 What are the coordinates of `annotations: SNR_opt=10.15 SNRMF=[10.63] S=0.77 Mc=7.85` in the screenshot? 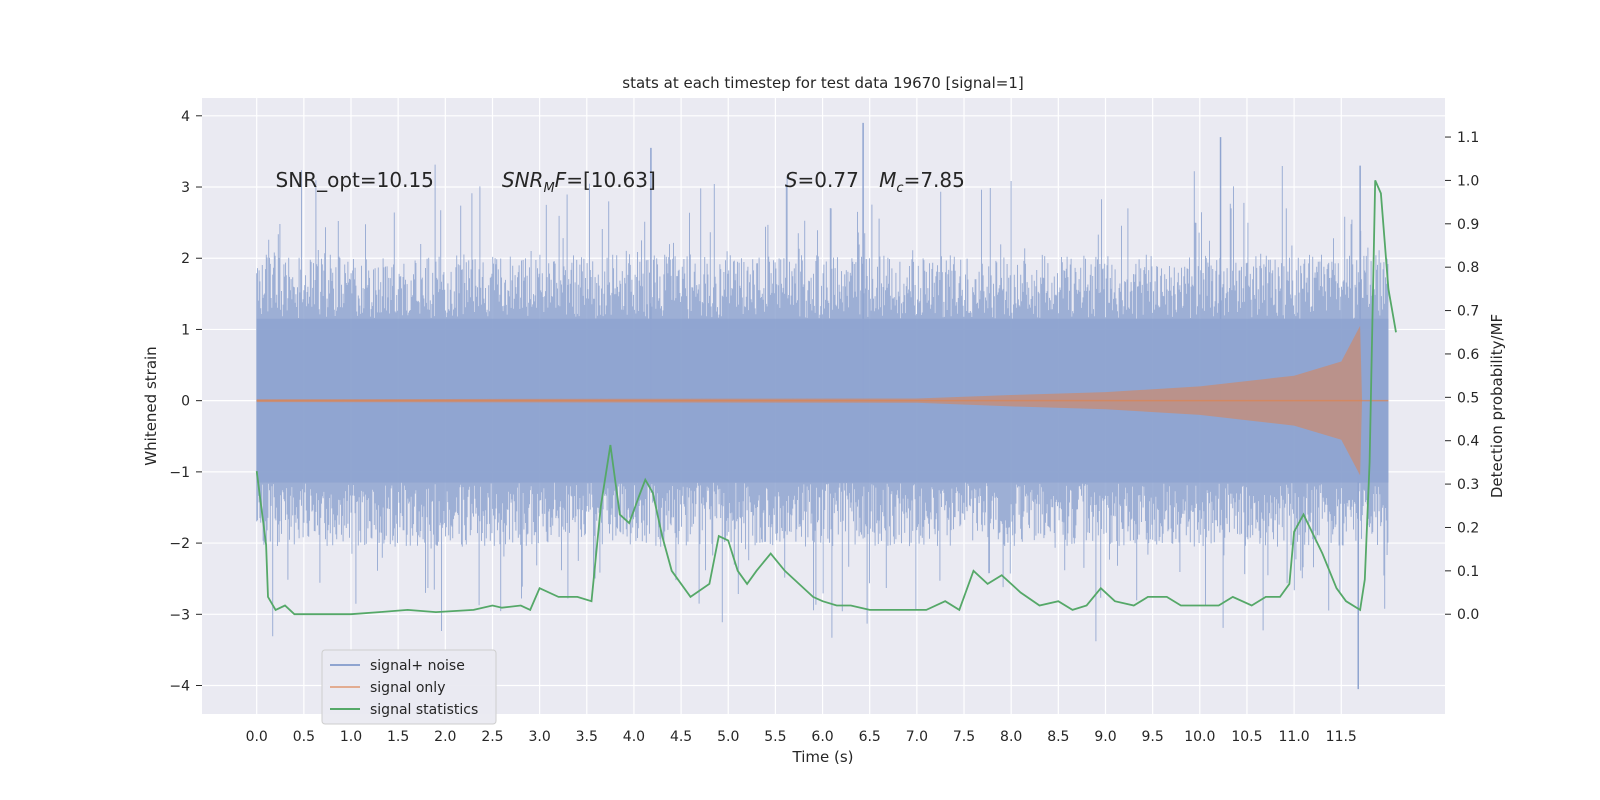 It's located at (620, 182).